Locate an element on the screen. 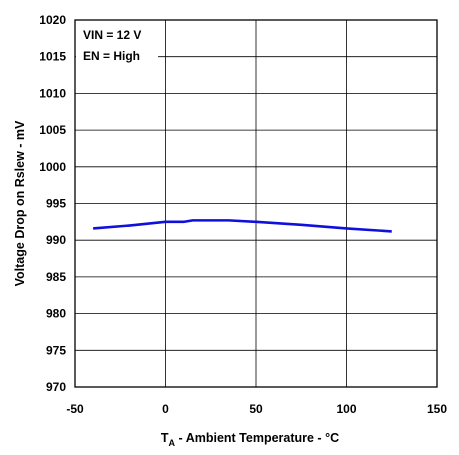 The height and width of the screenshot is (455, 459). annotation-vin: VIN = 12 V is located at coordinates (112, 35).